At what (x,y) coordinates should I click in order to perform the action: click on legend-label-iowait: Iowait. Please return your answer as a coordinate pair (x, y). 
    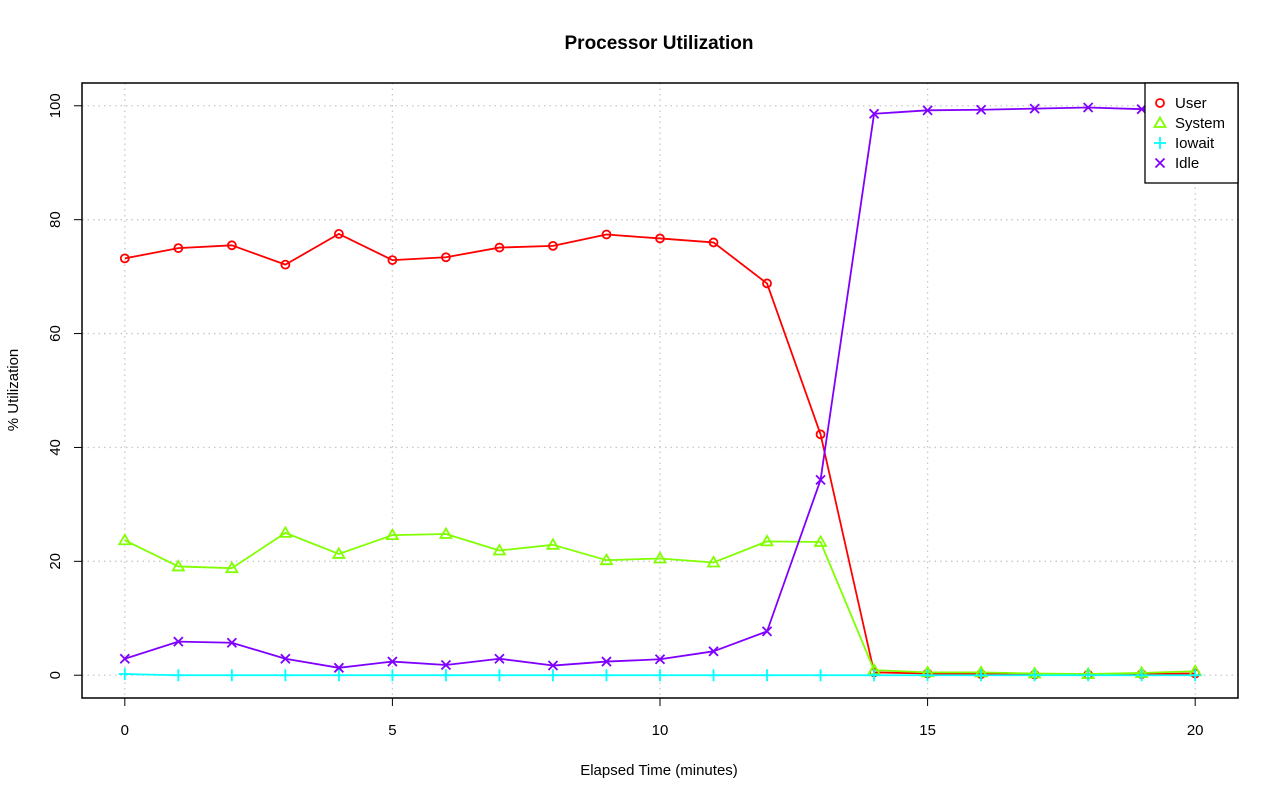
    Looking at the image, I should click on (1195, 143).